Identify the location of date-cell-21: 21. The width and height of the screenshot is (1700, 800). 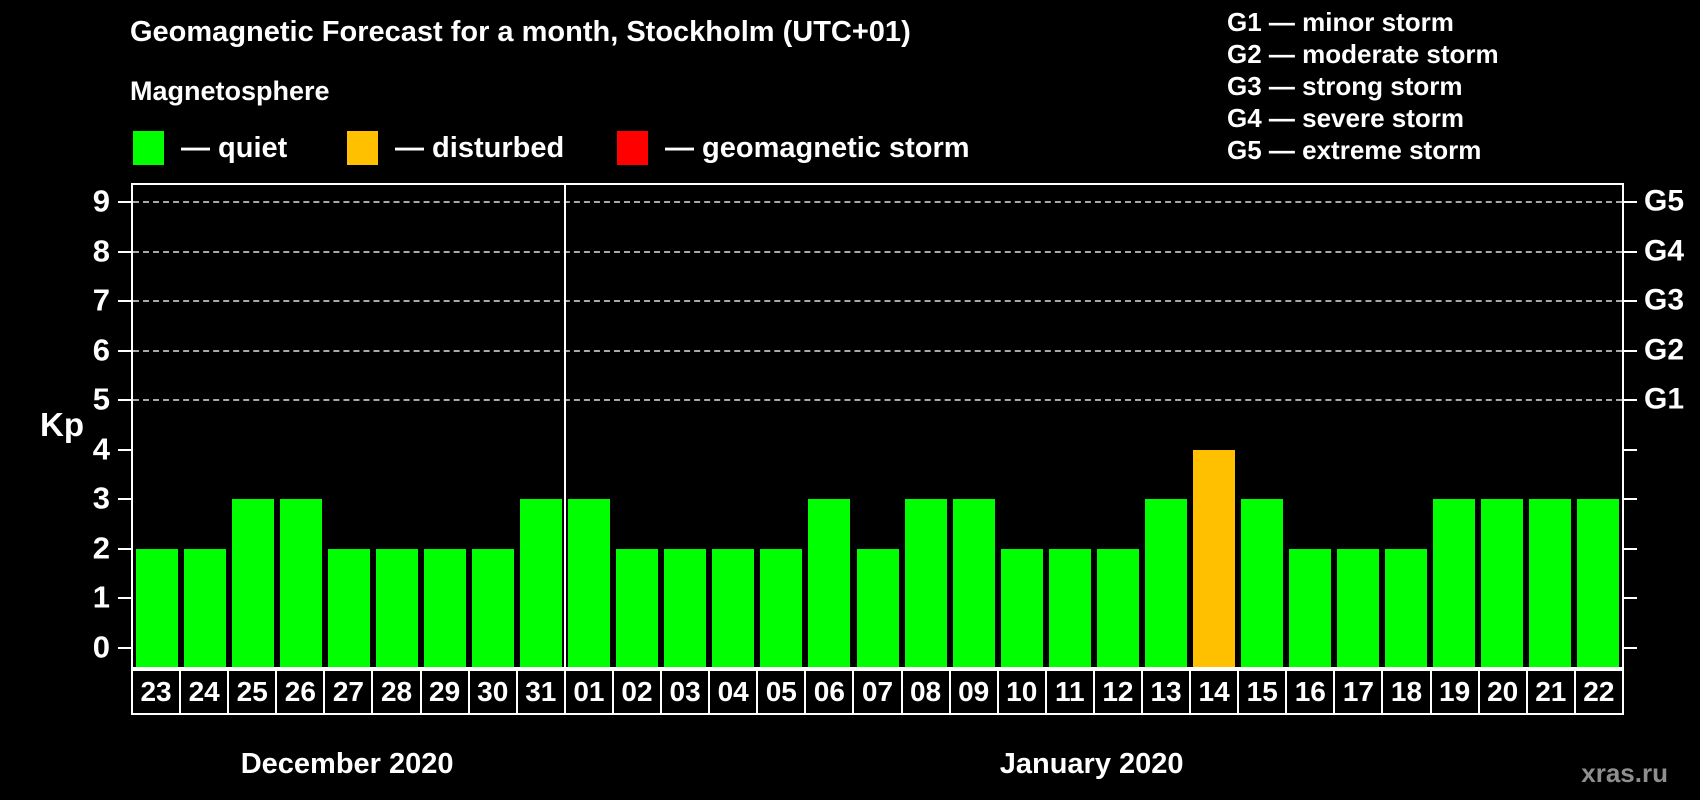
(1550, 692).